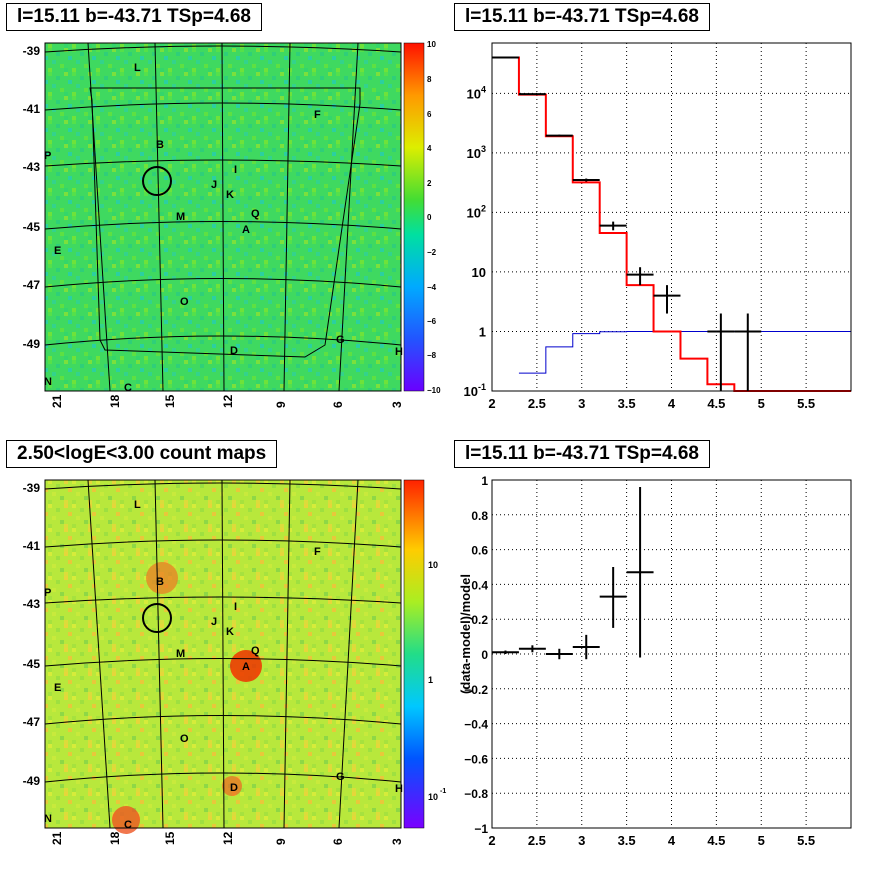 The image size is (896, 872). I want to click on y-tick-label: 10³, so click(476, 152).